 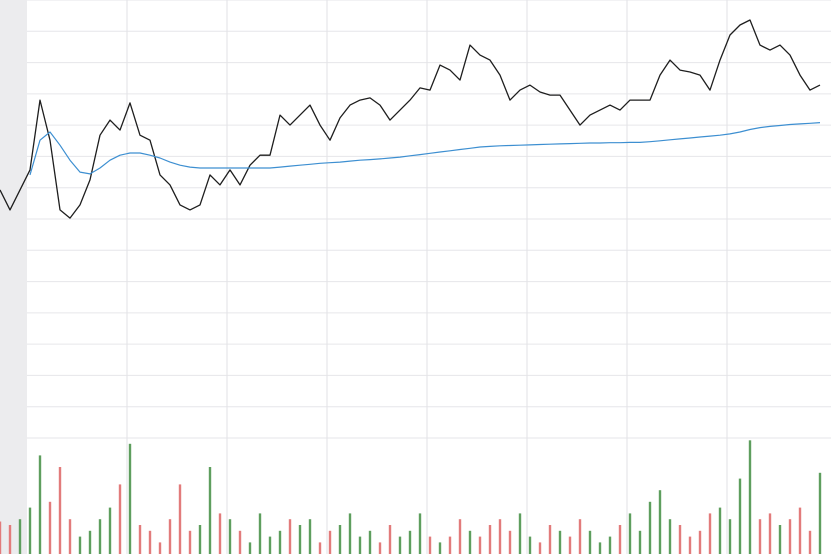 What do you see at coordinates (13, 277) in the screenshot?
I see `left-shade` at bounding box center [13, 277].